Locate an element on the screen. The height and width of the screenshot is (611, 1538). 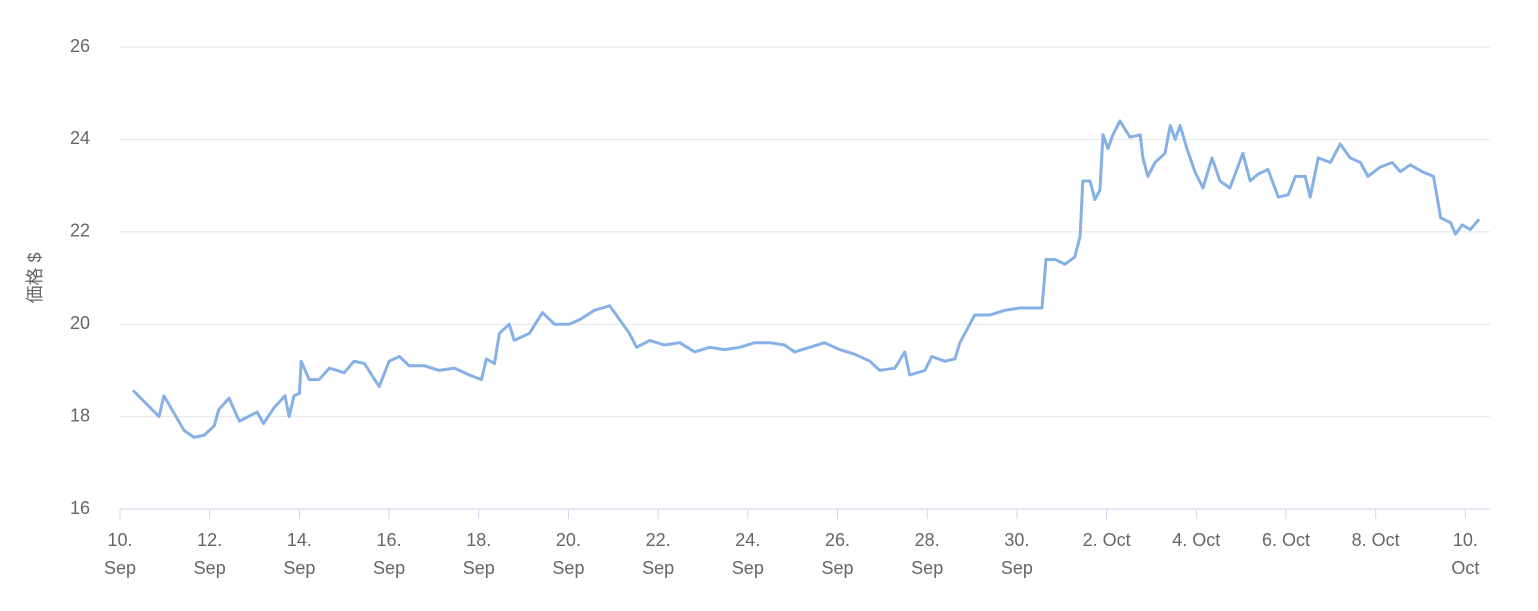
x-tick-label: 14. Sep is located at coordinates (299, 554).